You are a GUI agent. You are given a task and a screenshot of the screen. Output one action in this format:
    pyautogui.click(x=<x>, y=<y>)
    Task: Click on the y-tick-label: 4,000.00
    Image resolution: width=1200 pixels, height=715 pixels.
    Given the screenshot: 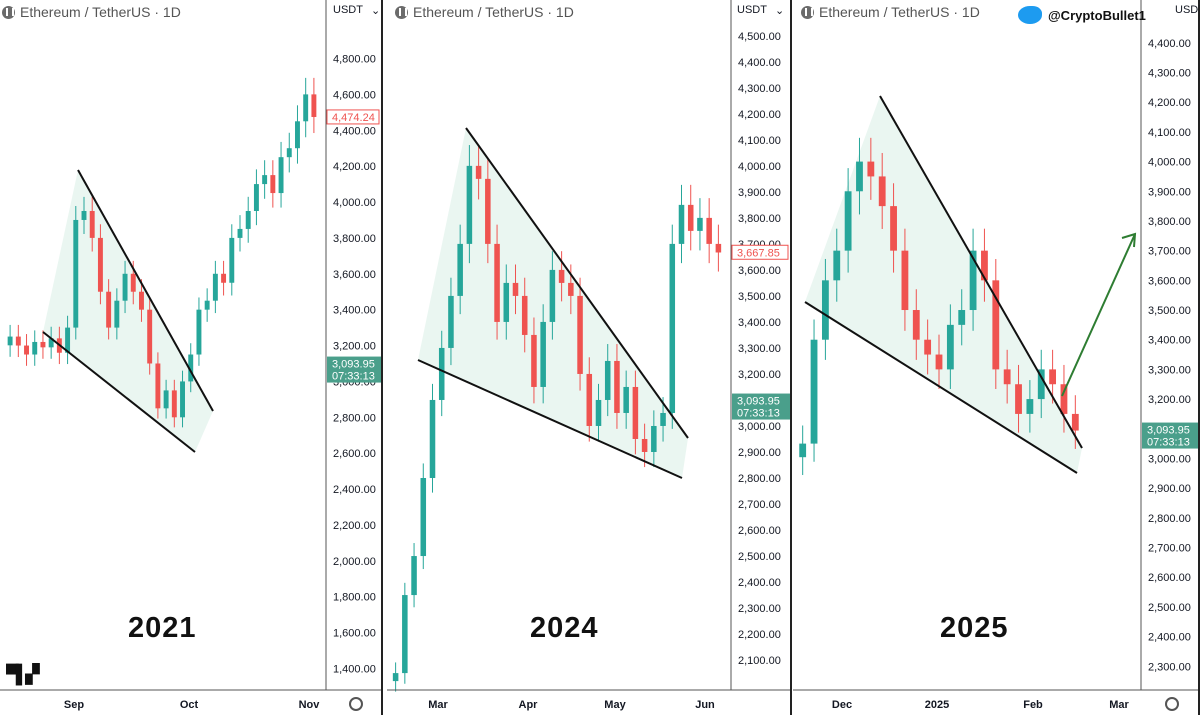 What is the action you would take?
    pyautogui.click(x=1169, y=163)
    